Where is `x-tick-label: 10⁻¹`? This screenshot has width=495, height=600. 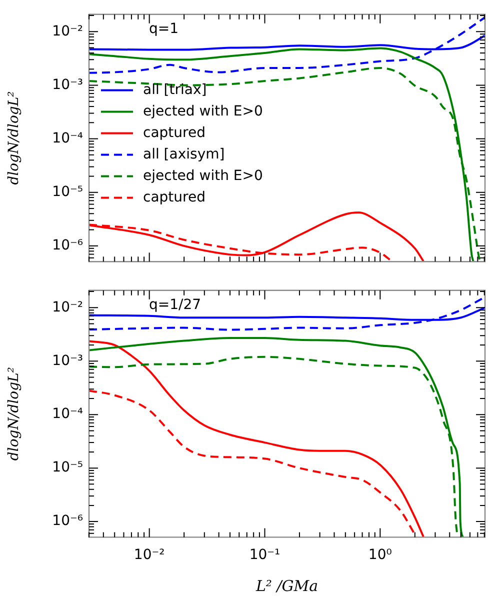 x-tick-label: 10⁻¹ is located at coordinates (264, 555).